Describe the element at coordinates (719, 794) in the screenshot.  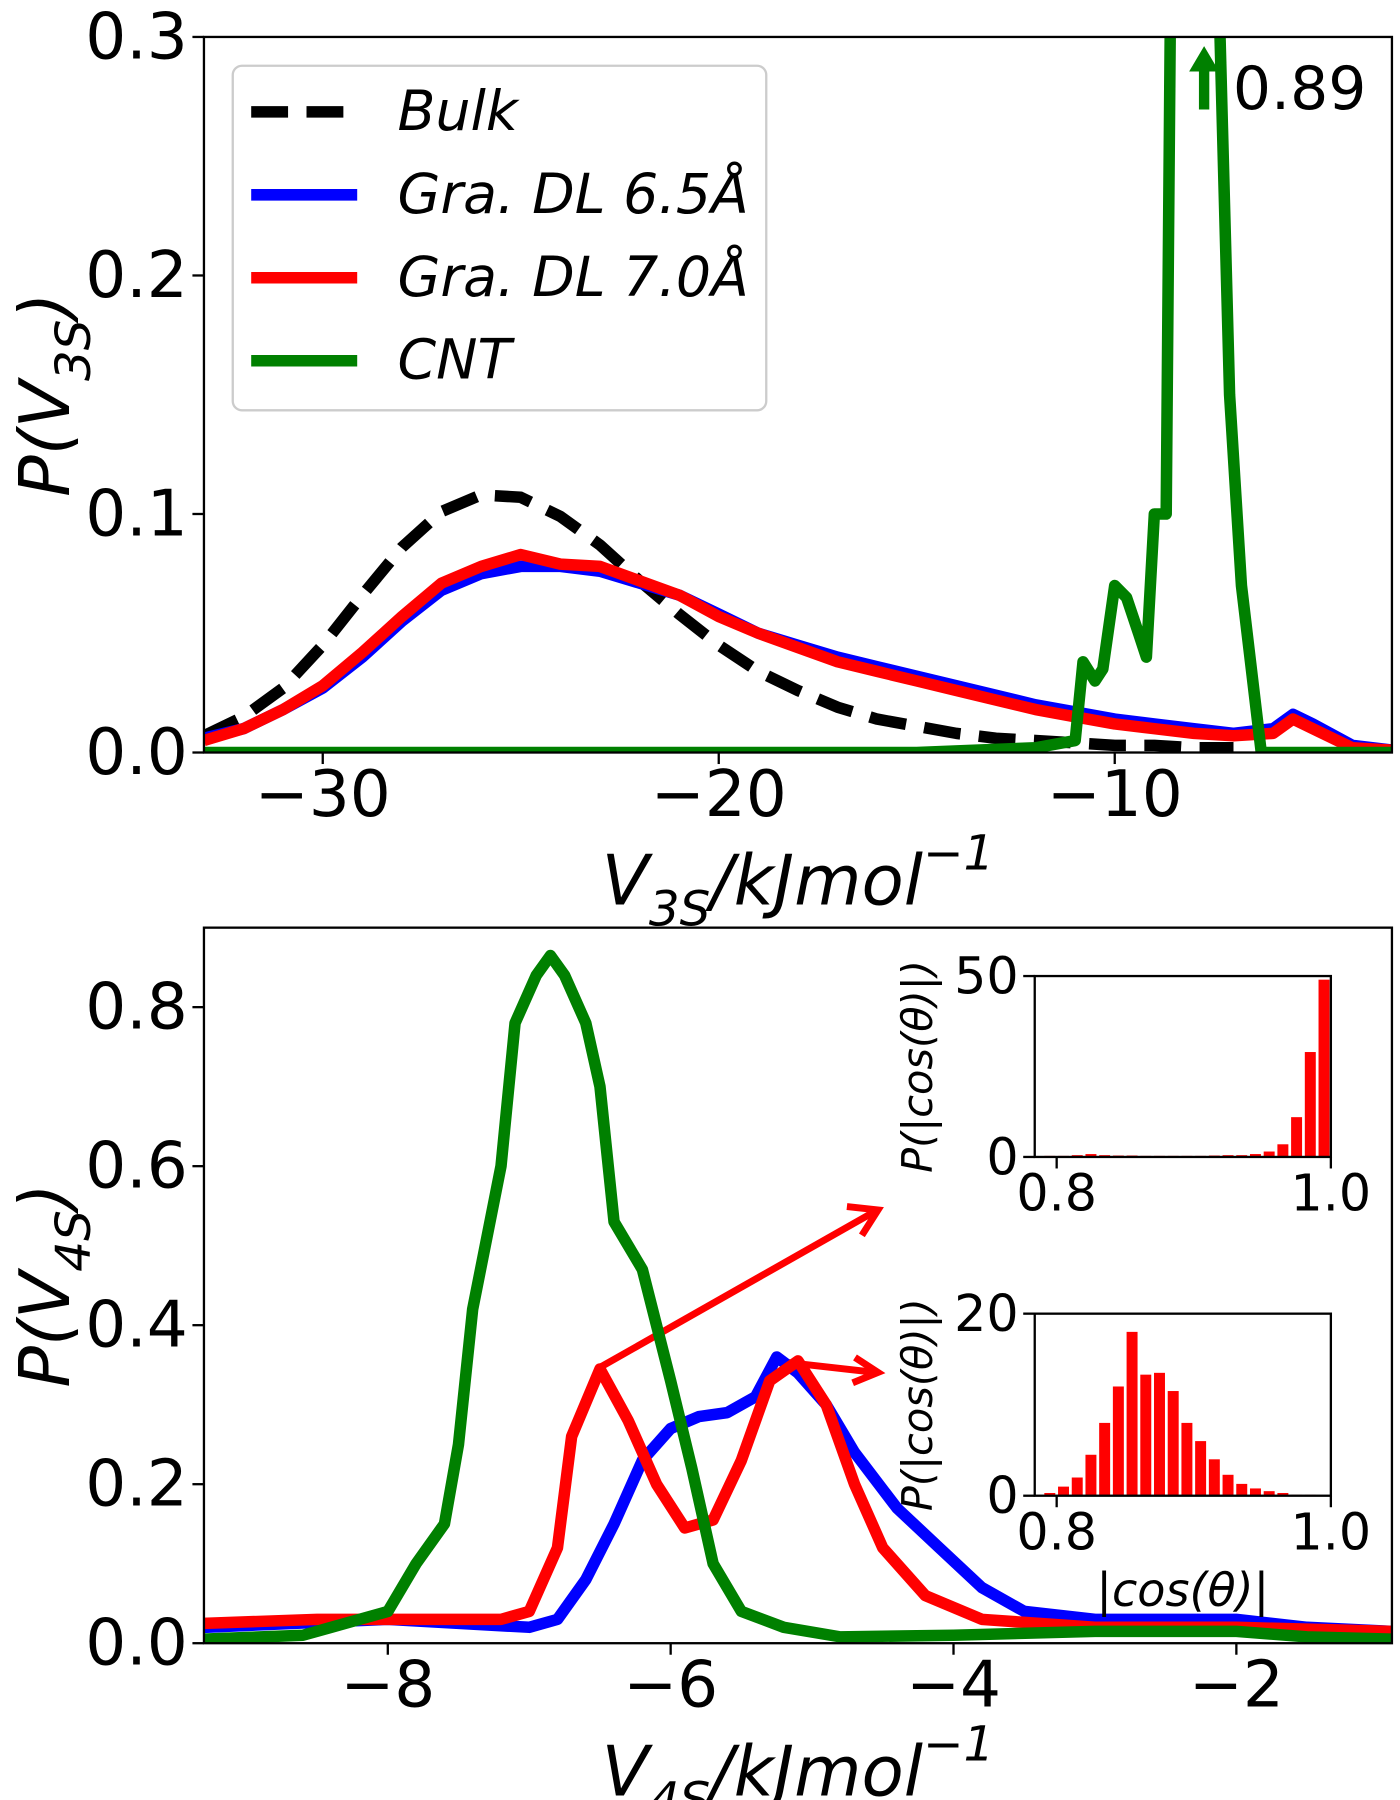
I see `x-tick-label: −20` at that location.